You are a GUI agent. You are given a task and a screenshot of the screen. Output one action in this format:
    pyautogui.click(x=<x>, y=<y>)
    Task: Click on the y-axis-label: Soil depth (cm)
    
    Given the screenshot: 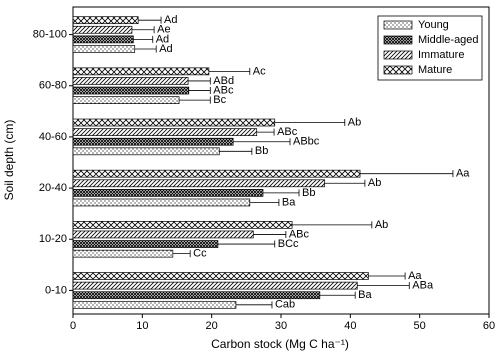 What is the action you would take?
    pyautogui.click(x=9, y=160)
    